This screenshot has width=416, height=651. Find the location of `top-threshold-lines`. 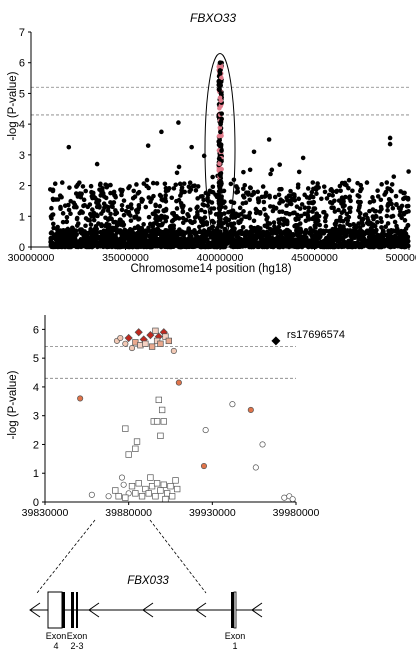

top-threshold-lines is located at coordinates (220, 101).